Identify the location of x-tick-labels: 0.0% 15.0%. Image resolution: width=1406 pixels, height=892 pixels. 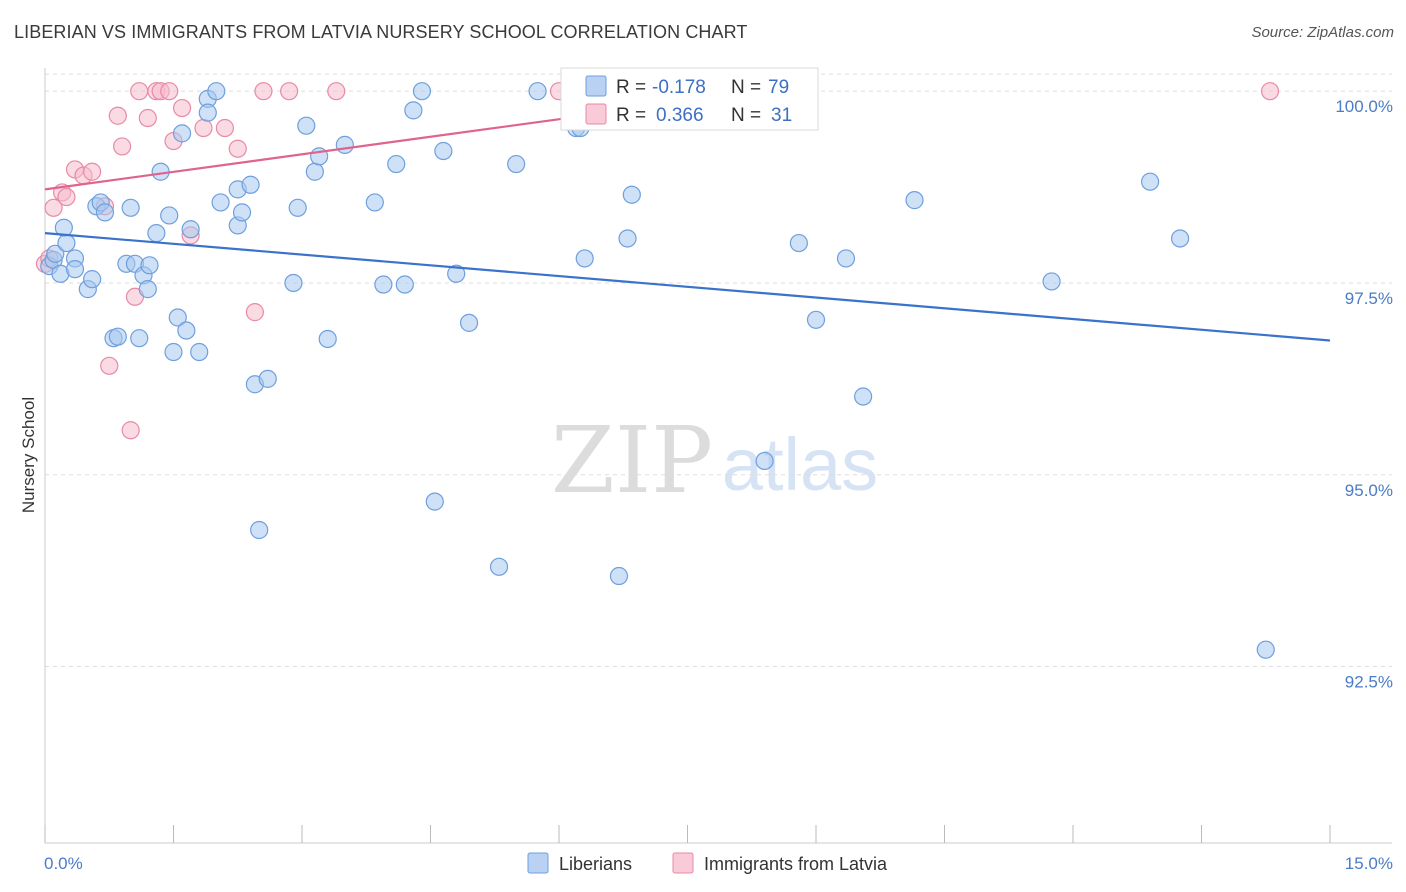
(718, 863).